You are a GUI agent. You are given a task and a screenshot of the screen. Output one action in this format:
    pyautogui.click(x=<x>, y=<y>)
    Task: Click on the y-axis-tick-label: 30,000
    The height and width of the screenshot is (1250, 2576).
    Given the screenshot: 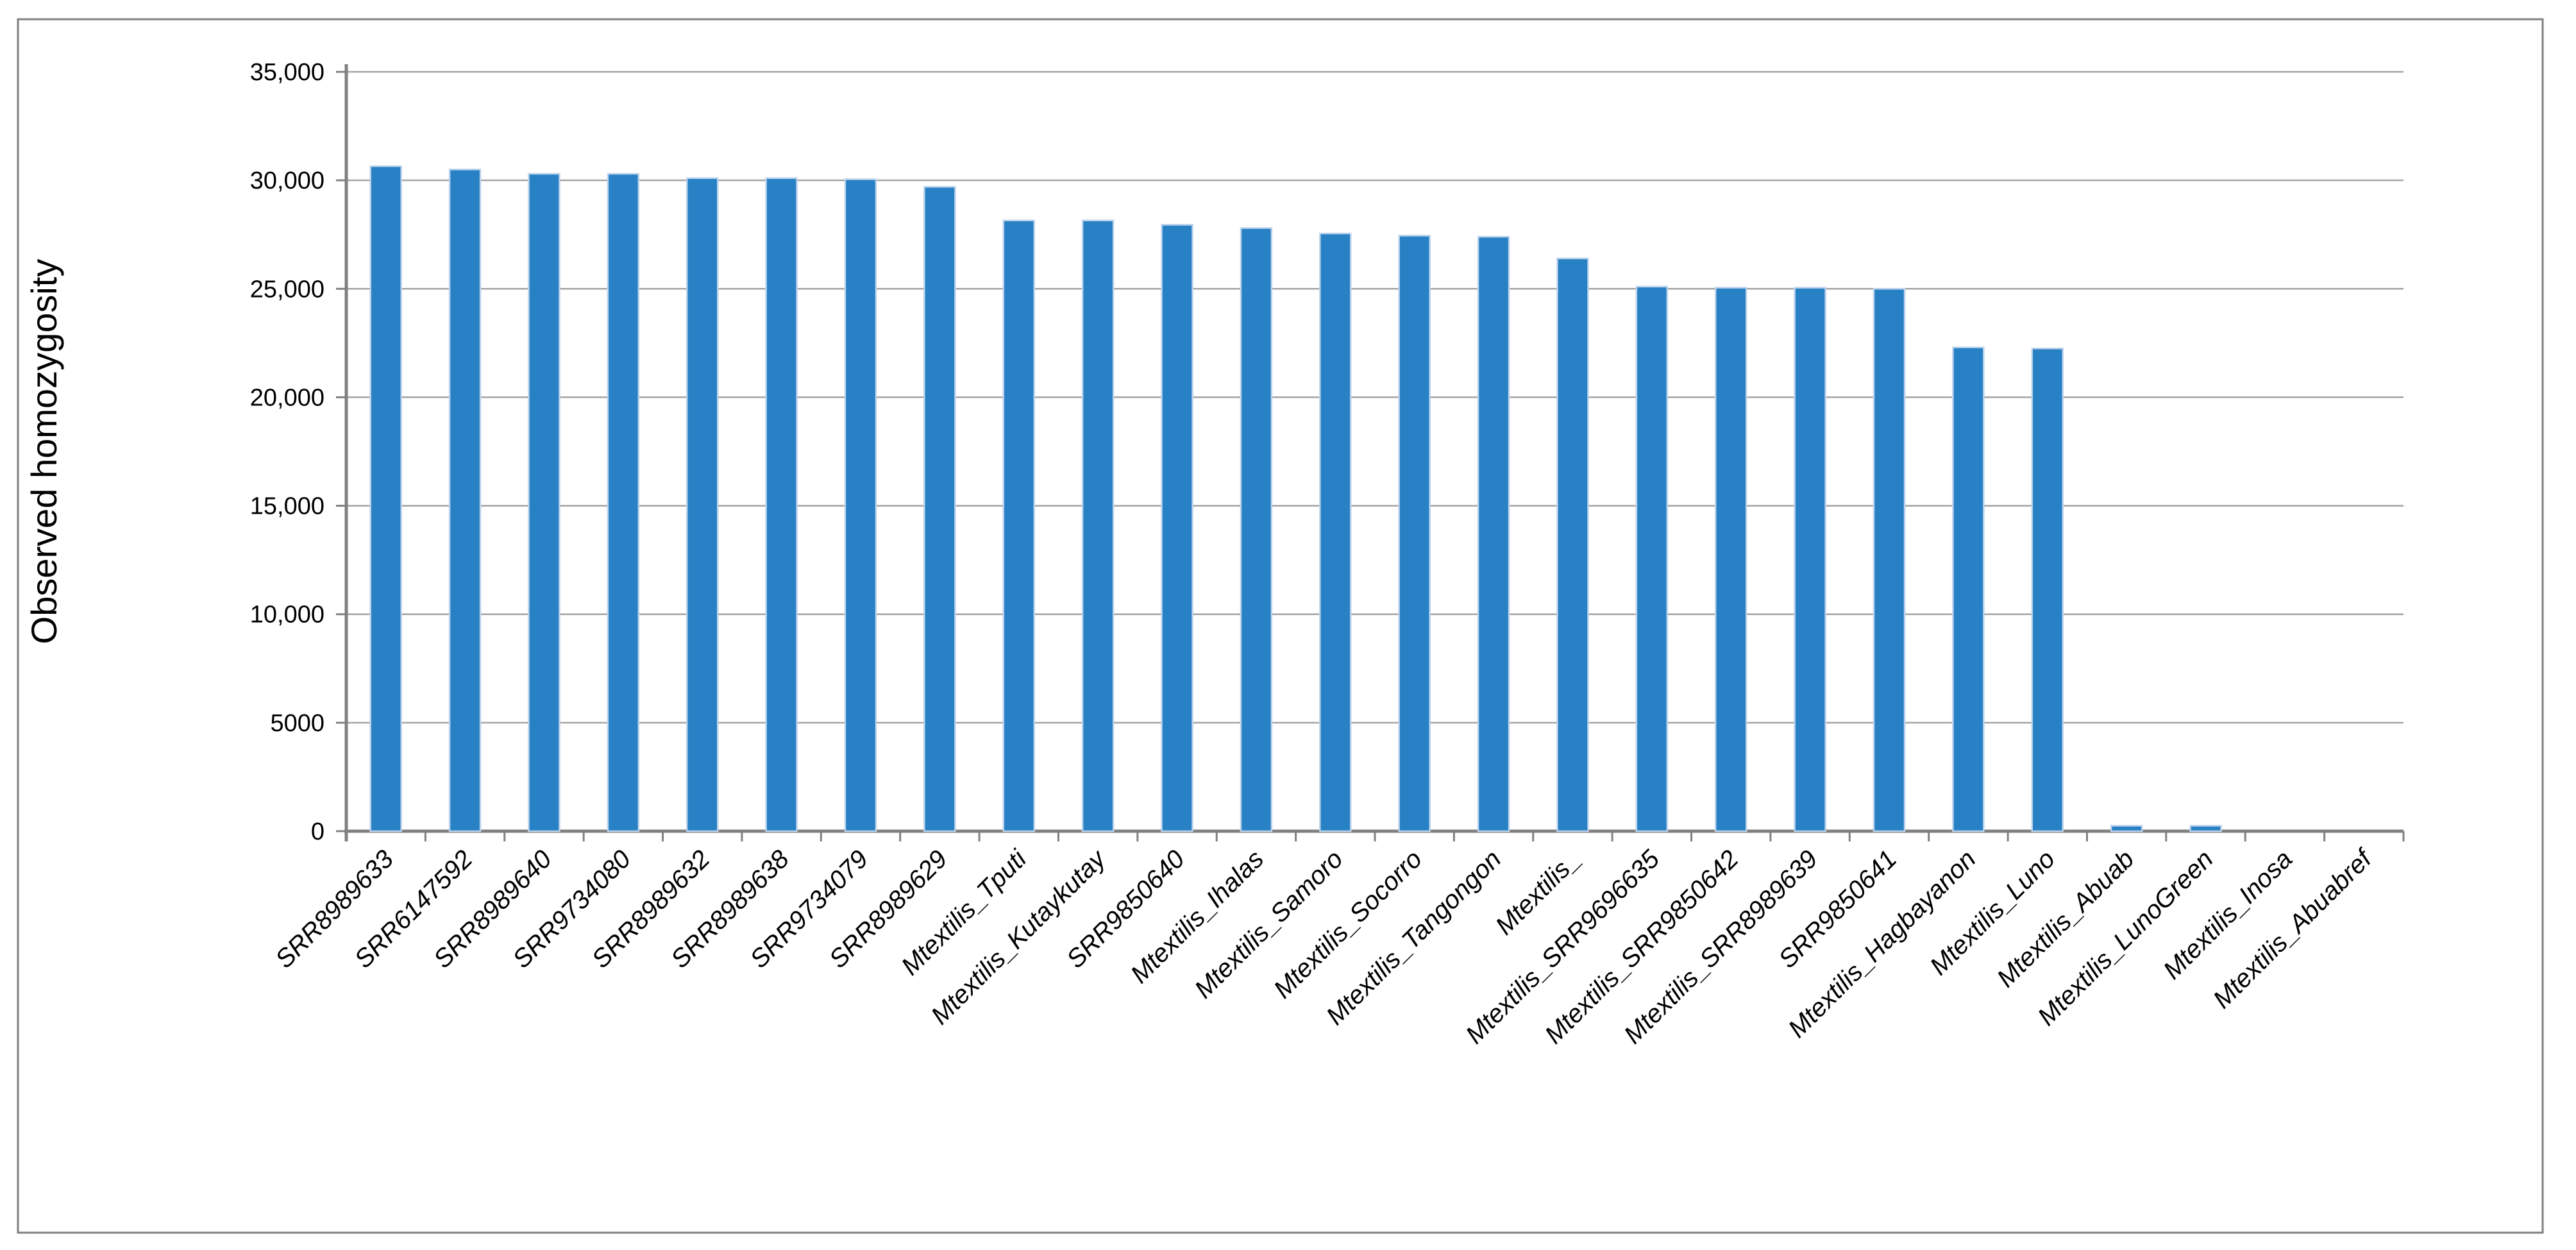 What is the action you would take?
    pyautogui.click(x=287, y=180)
    